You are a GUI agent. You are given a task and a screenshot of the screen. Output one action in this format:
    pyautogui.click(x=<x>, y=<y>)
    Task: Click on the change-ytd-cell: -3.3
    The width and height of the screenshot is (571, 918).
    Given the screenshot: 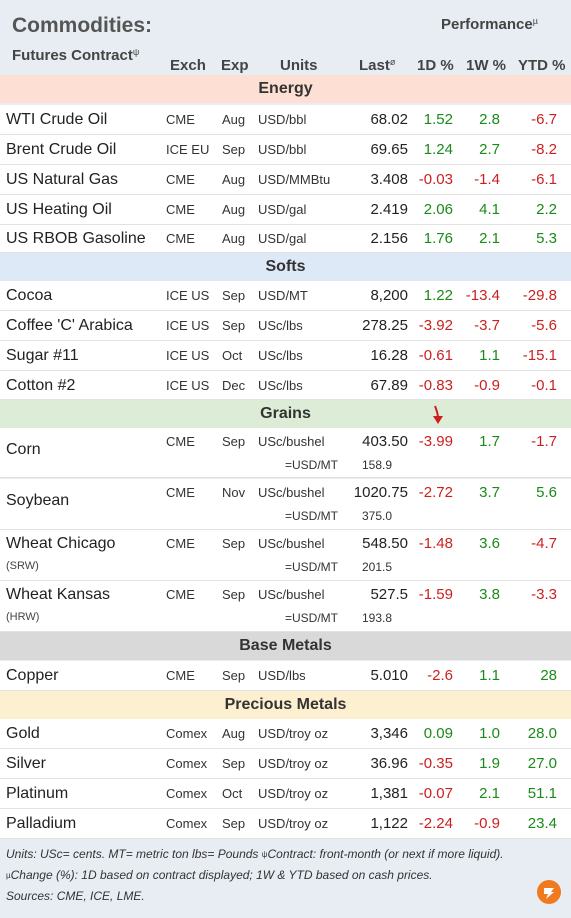 What is the action you would take?
    pyautogui.click(x=544, y=594)
    